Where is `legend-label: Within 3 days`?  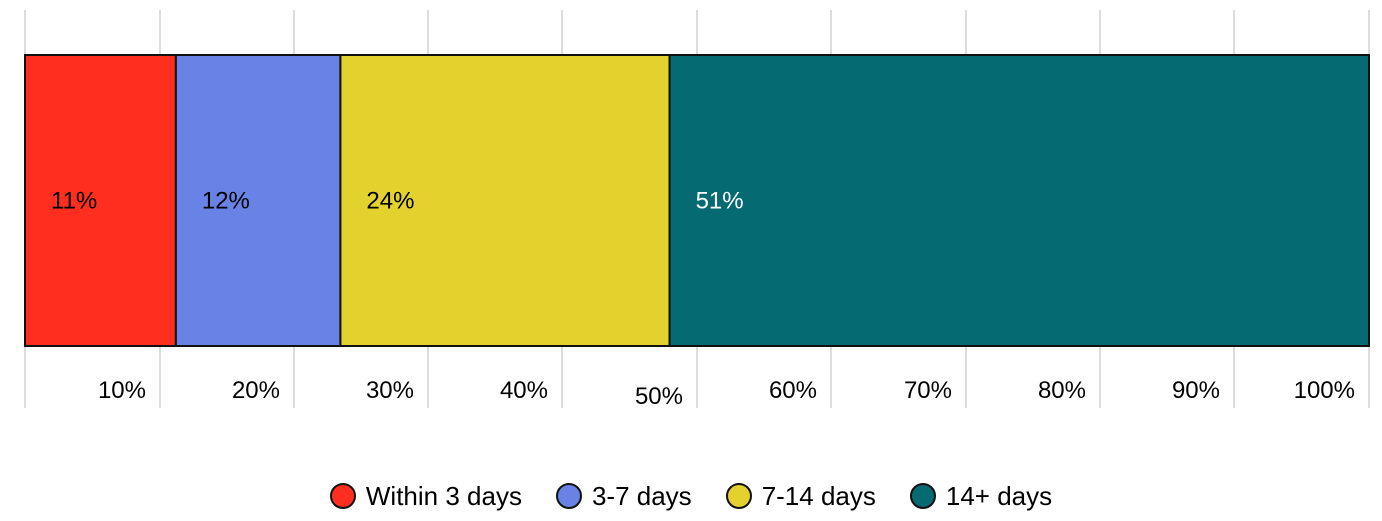 legend-label: Within 3 days is located at coordinates (443, 495).